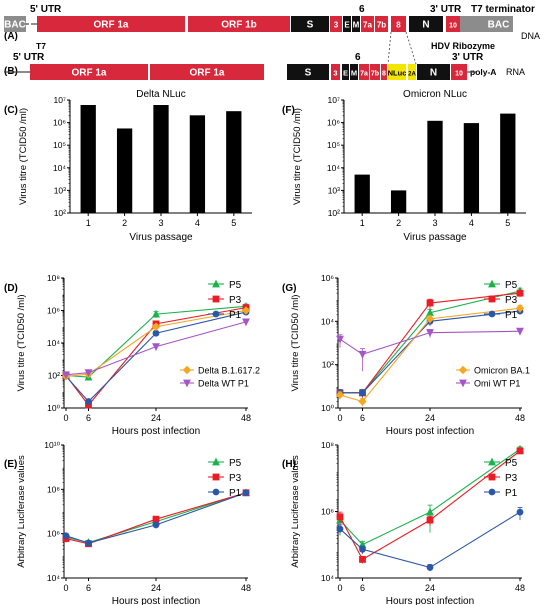 Image resolution: width=550 pixels, height=605 pixels. I want to click on panel-label-a: (A), so click(11, 36).